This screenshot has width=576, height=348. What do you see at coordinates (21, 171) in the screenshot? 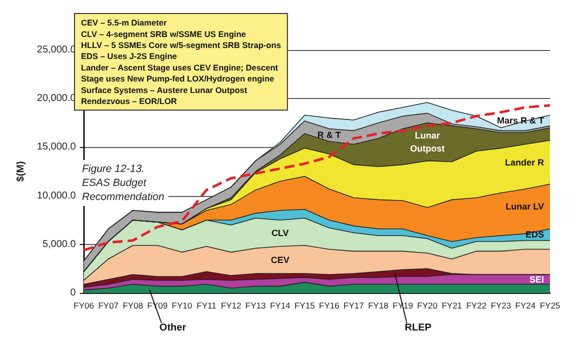
I see `y-axis-title: $(M)` at bounding box center [21, 171].